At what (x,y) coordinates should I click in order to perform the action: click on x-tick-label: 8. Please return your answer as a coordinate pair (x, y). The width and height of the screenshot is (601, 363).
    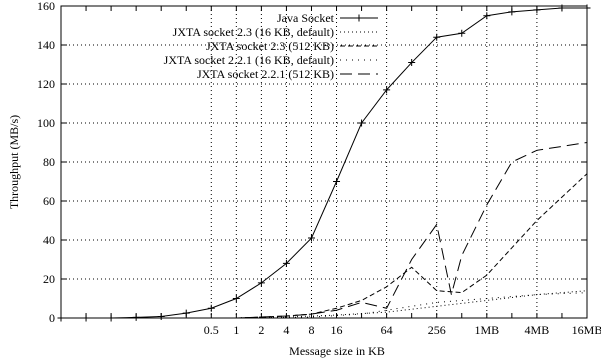
    Looking at the image, I should click on (311, 330).